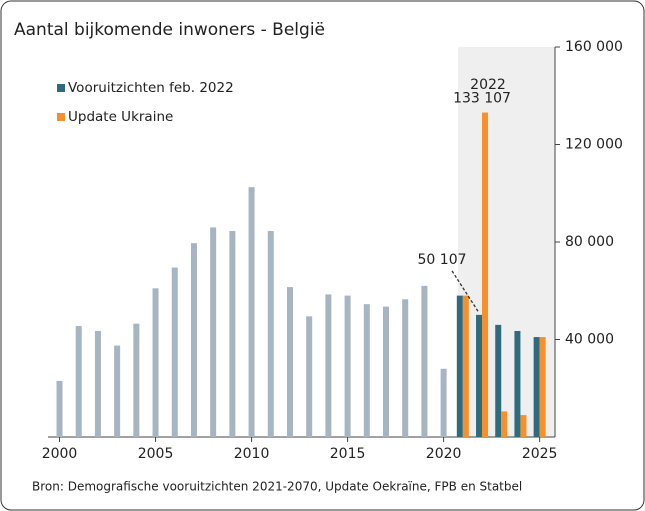 The height and width of the screenshot is (511, 645). I want to click on y-tick-label: 160 000, so click(594, 47).